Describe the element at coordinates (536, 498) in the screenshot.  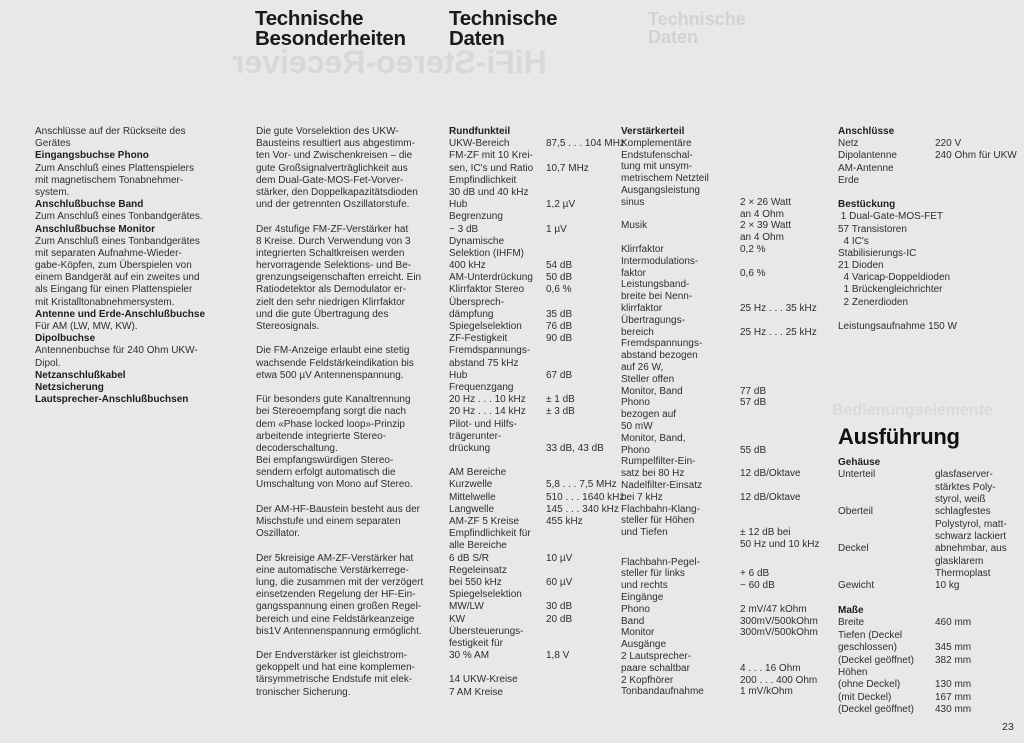
I see `spec-row: Mittelwelle 510 . . . 1640 kHz` at that location.